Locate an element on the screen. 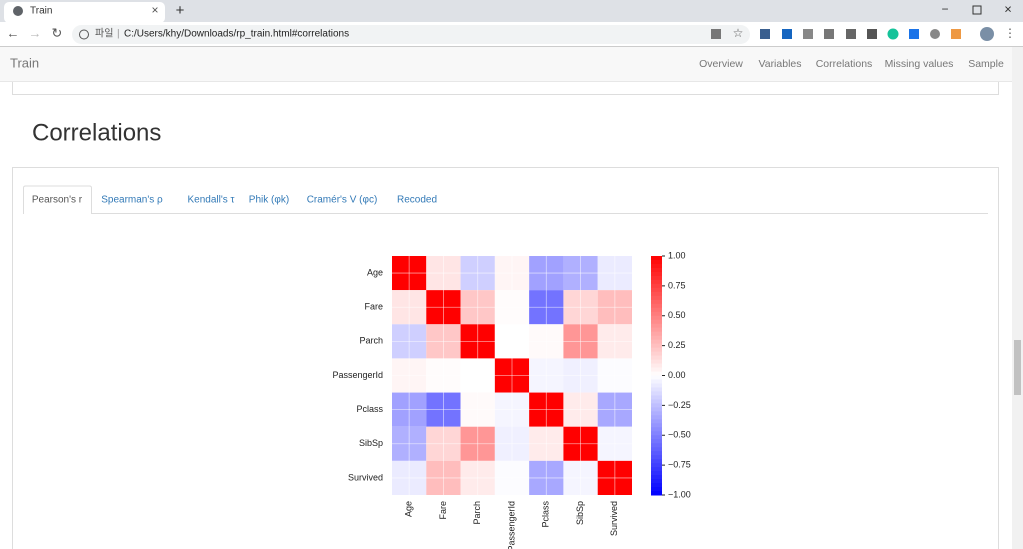 The image size is (1023, 549). y-tick-label: Survived is located at coordinates (365, 477).